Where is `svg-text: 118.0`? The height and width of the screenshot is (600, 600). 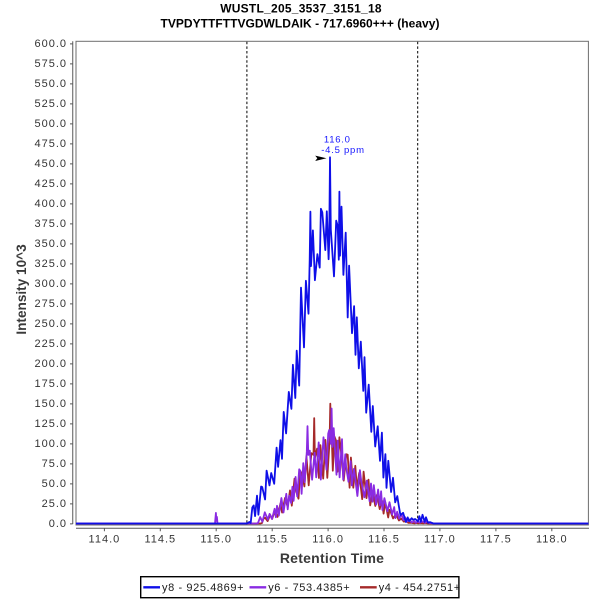 svg-text: 118.0 is located at coordinates (552, 539).